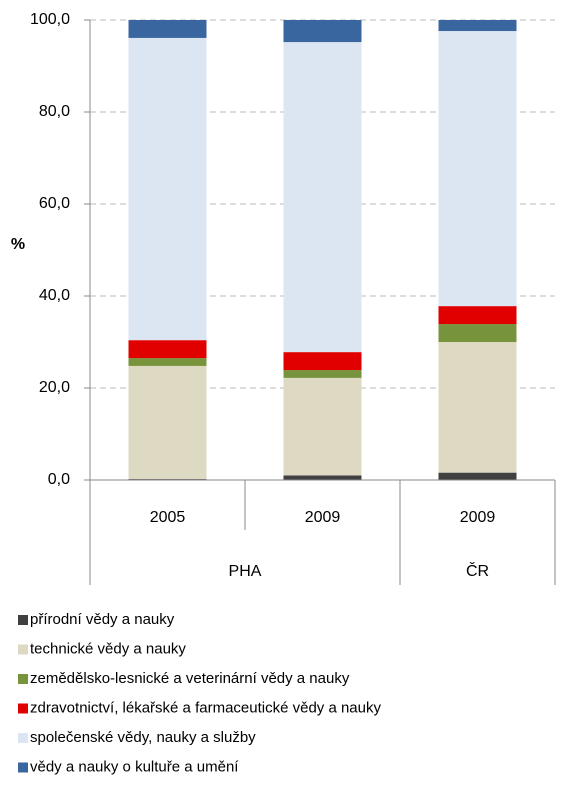 The width and height of the screenshot is (561, 801). What do you see at coordinates (143, 737) in the screenshot?
I see `legend-label: společenské vědy, nauky a služby` at bounding box center [143, 737].